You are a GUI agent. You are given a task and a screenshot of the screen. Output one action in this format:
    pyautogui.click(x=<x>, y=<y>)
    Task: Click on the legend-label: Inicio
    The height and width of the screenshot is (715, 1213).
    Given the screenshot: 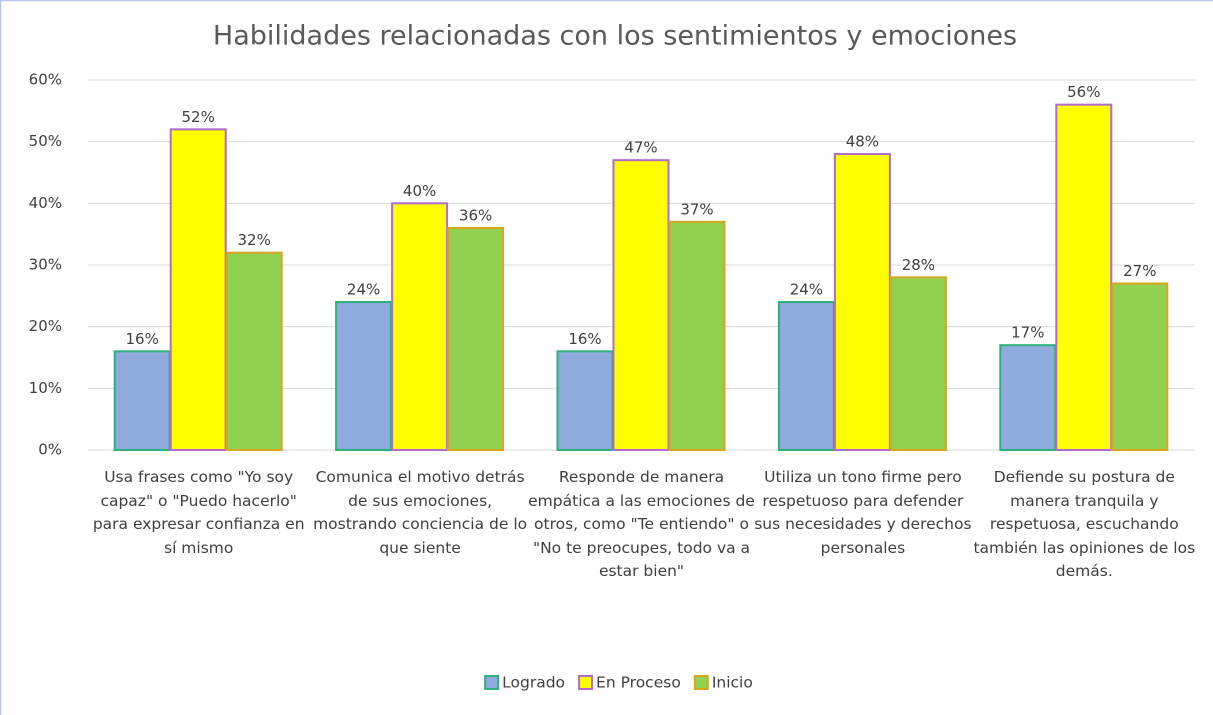 What is the action you would take?
    pyautogui.click(x=732, y=683)
    